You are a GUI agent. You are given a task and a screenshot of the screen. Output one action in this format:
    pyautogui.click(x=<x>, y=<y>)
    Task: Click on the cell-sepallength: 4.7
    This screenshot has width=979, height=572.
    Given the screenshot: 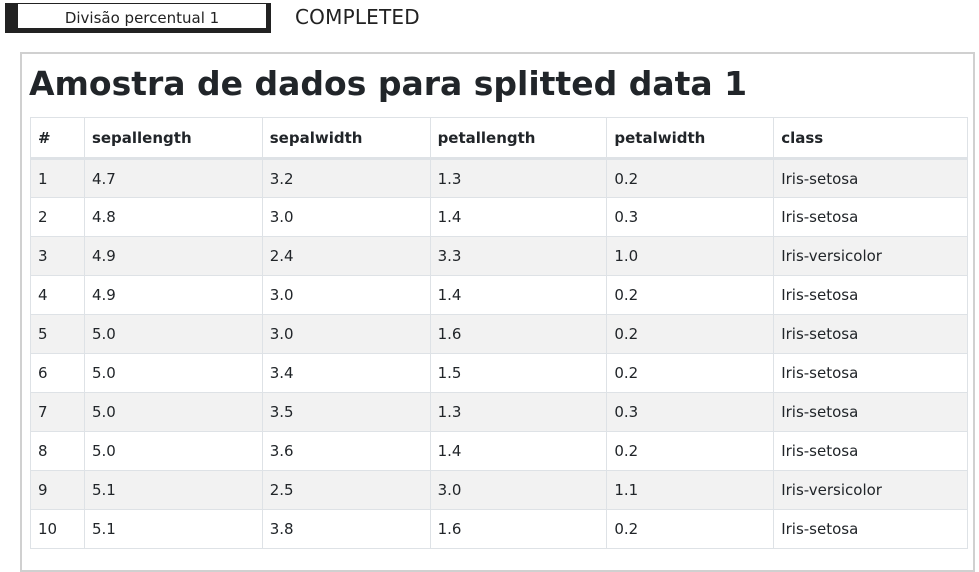 What is the action you would take?
    pyautogui.click(x=173, y=178)
    